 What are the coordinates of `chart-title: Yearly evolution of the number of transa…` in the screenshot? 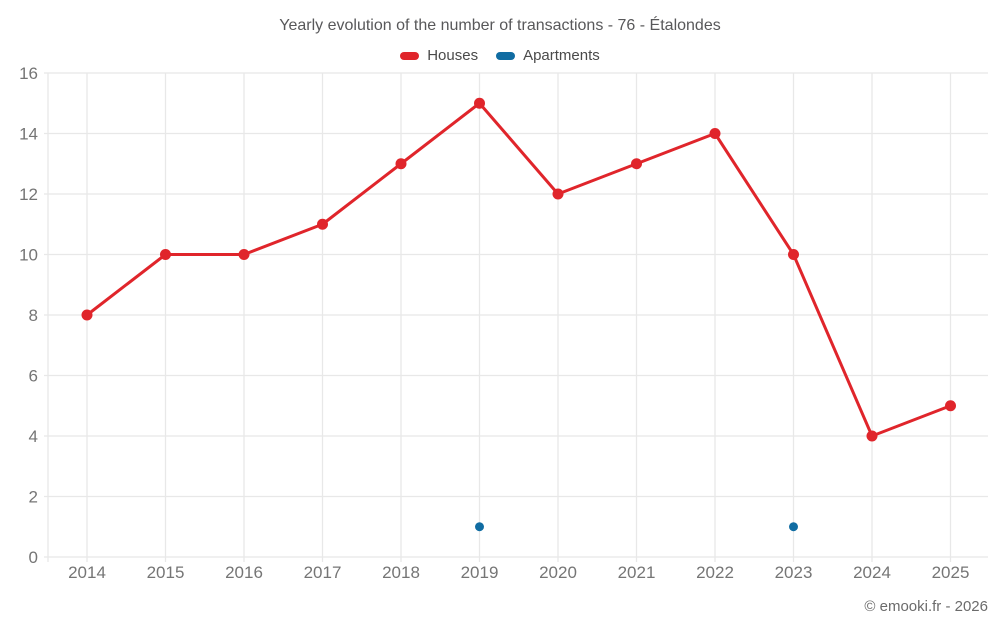 It's located at (500, 25).